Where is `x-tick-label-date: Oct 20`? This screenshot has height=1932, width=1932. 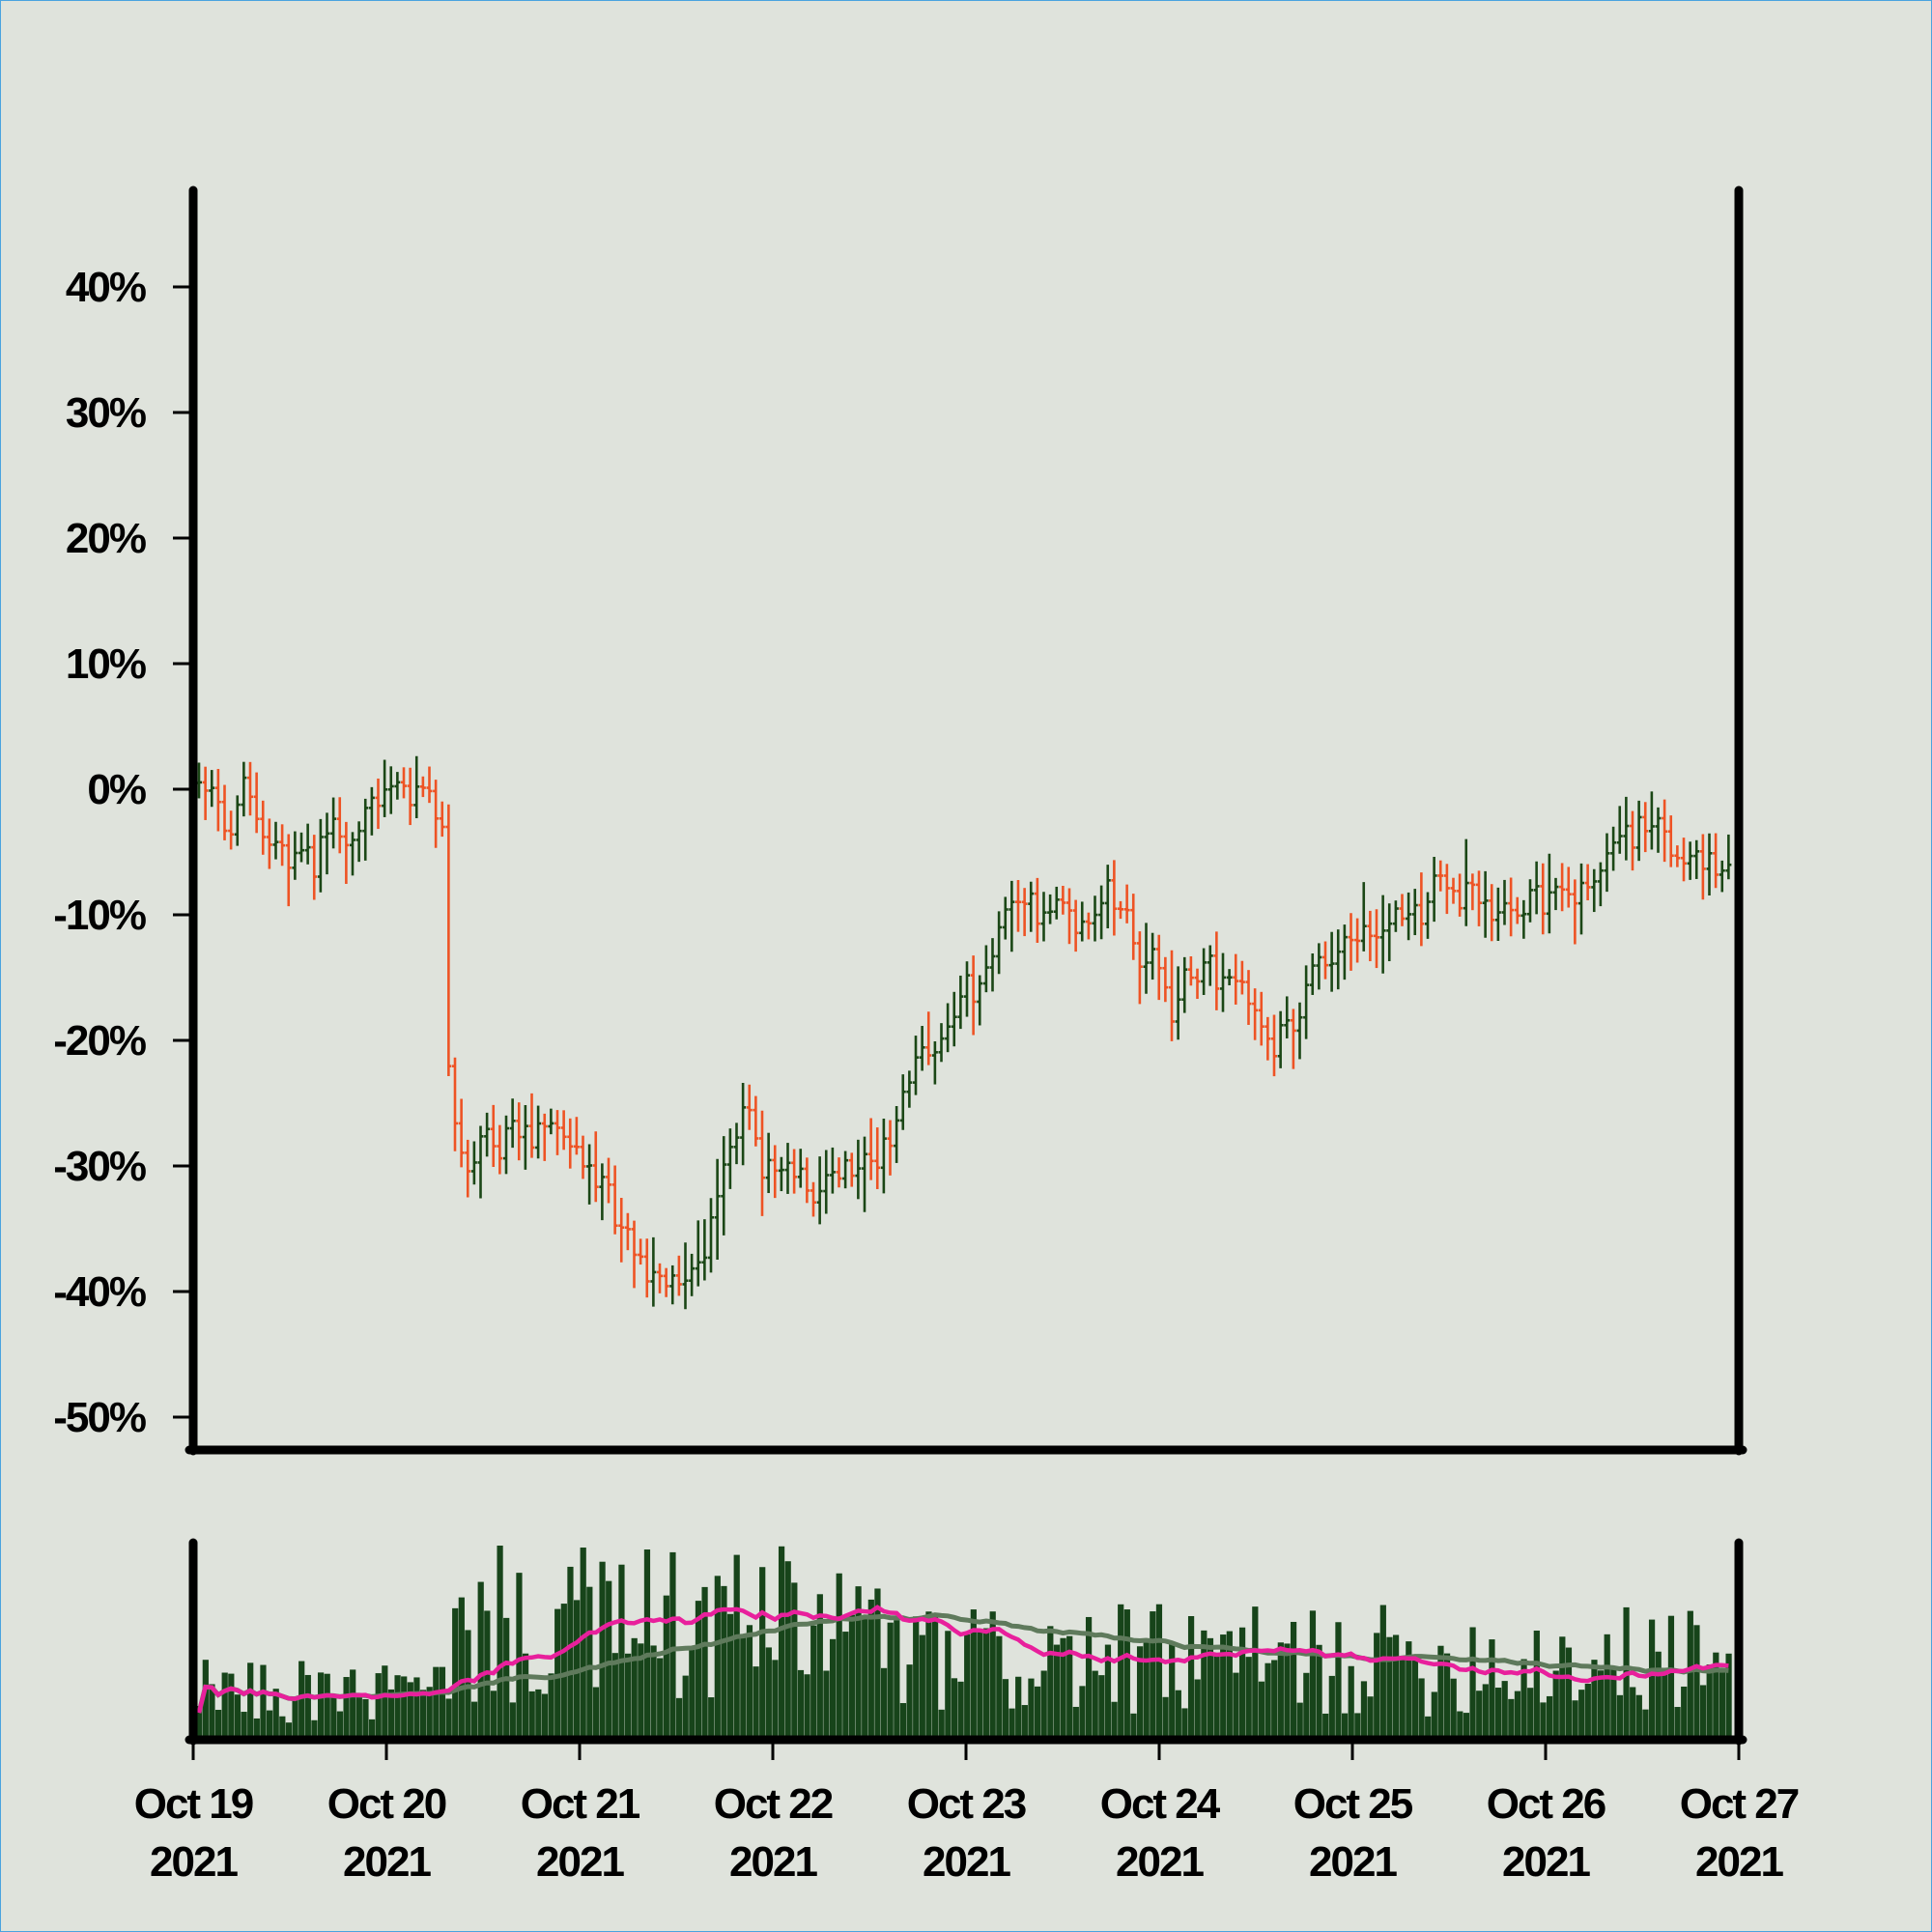 x-tick-label-date: Oct 20 is located at coordinates (386, 1804).